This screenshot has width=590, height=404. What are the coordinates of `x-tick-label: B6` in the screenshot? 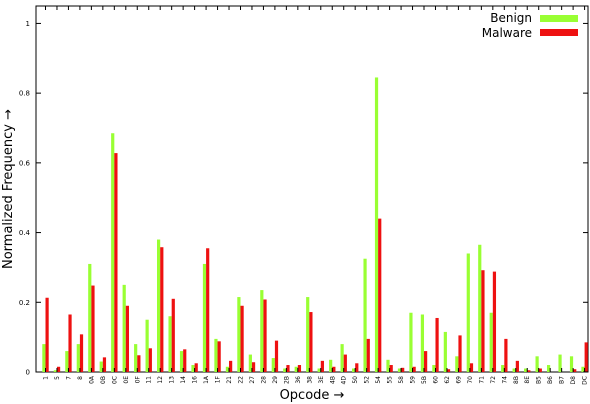 It's located at (550, 380).